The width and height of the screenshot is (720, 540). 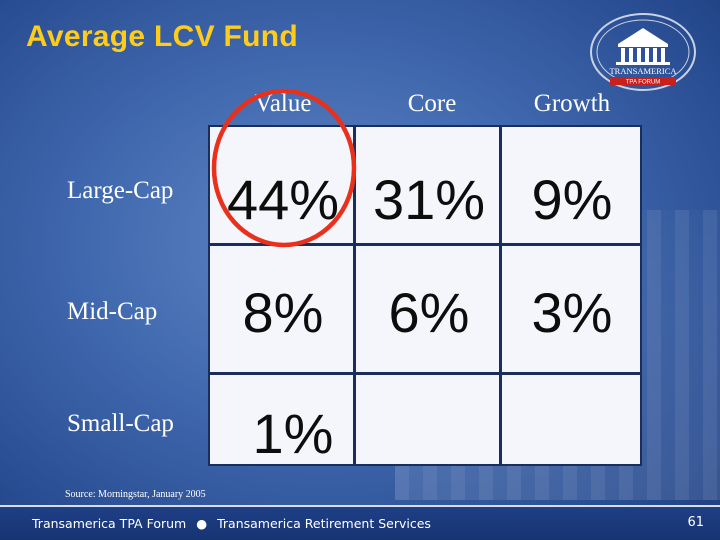 What do you see at coordinates (324, 523) in the screenshot?
I see `footer-right-text: Transamerica Retirement Services` at bounding box center [324, 523].